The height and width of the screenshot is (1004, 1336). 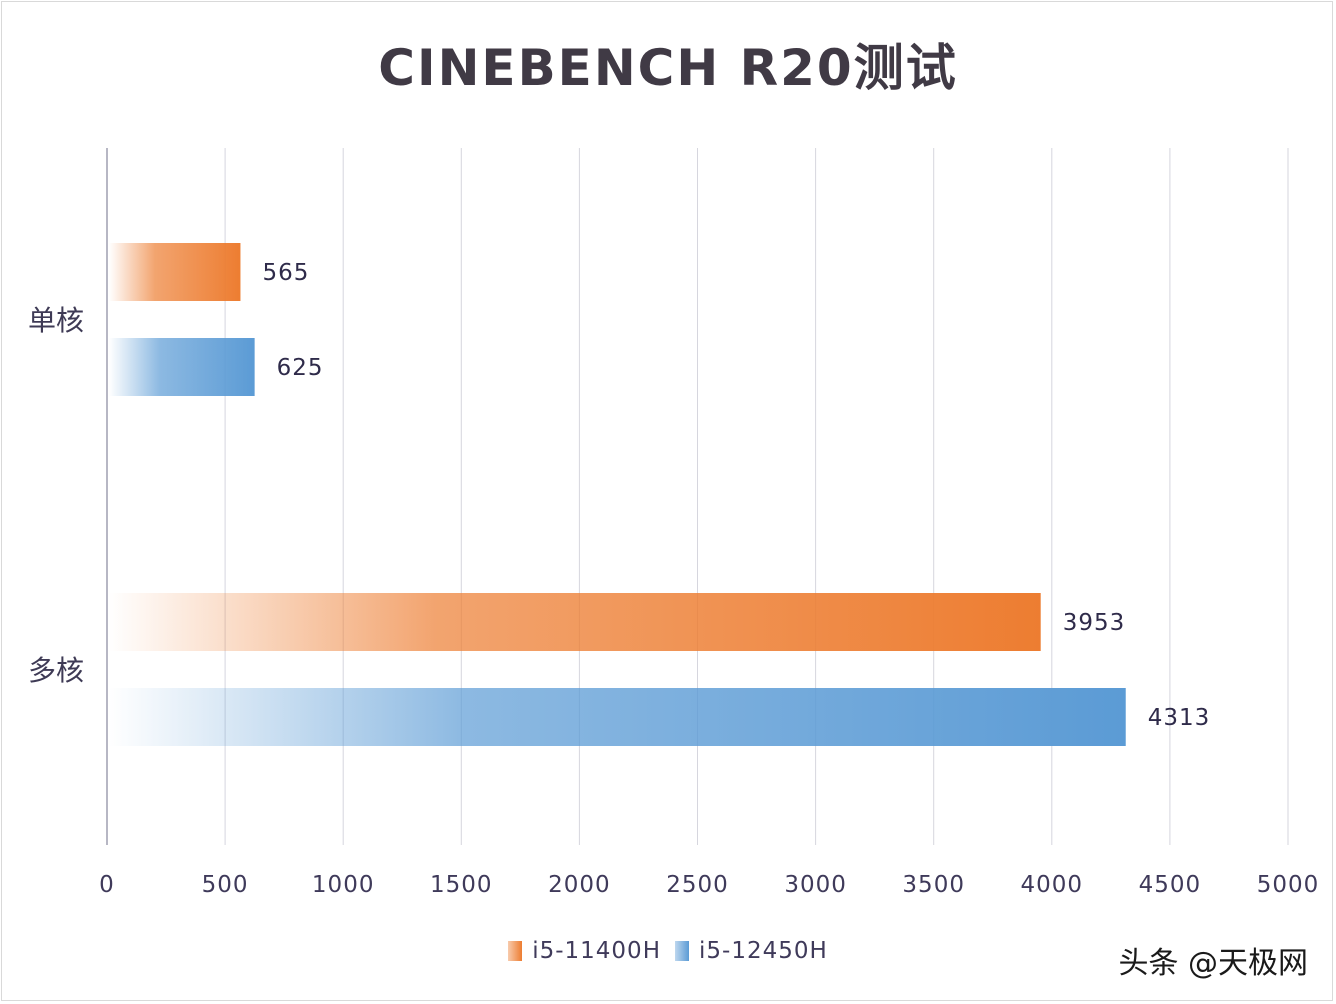 What do you see at coordinates (343, 885) in the screenshot?
I see `x-tick-label-1000: 1000` at bounding box center [343, 885].